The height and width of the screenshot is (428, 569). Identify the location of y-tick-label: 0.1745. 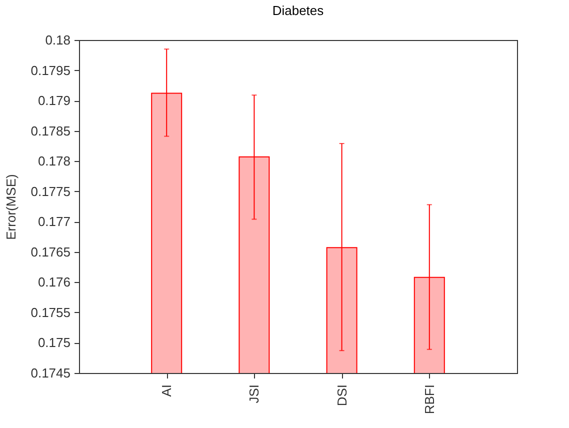
(50, 373).